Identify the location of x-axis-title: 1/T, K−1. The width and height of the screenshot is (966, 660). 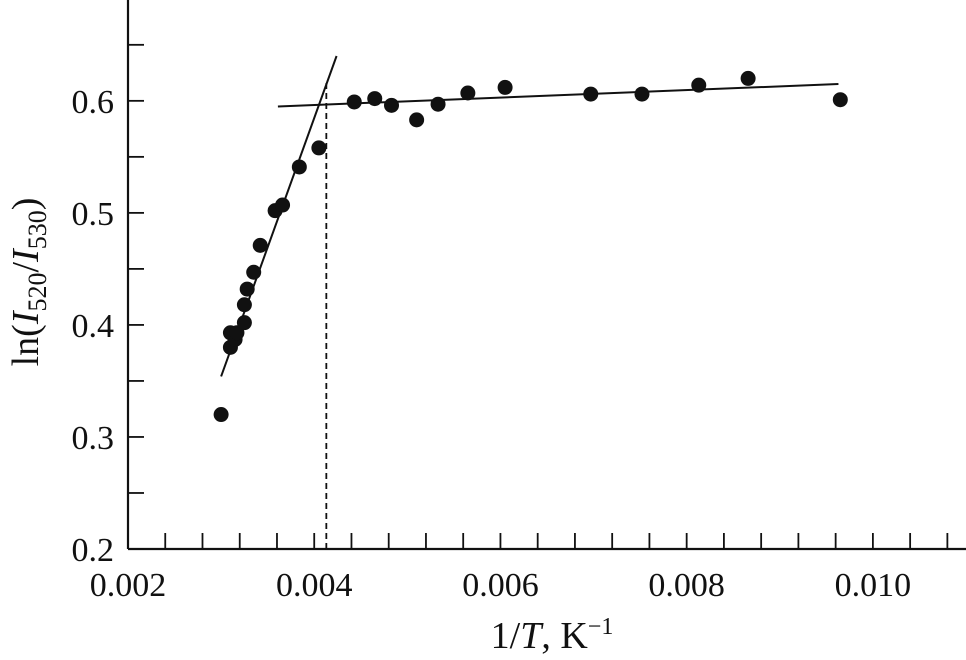
(552, 635).